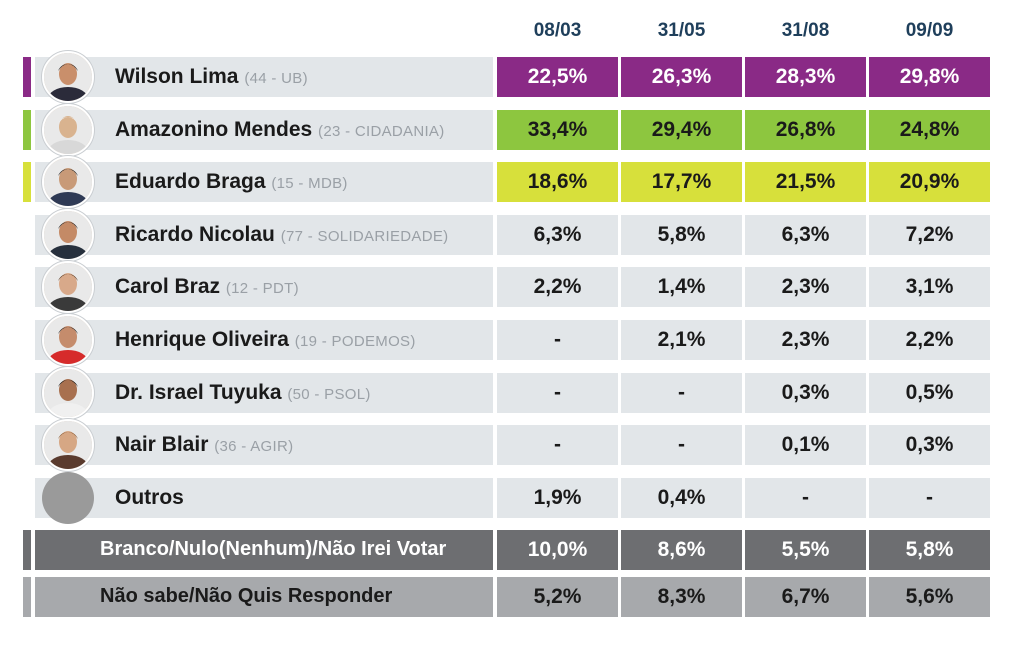  I want to click on column-header-date: 09/09, so click(929, 30).